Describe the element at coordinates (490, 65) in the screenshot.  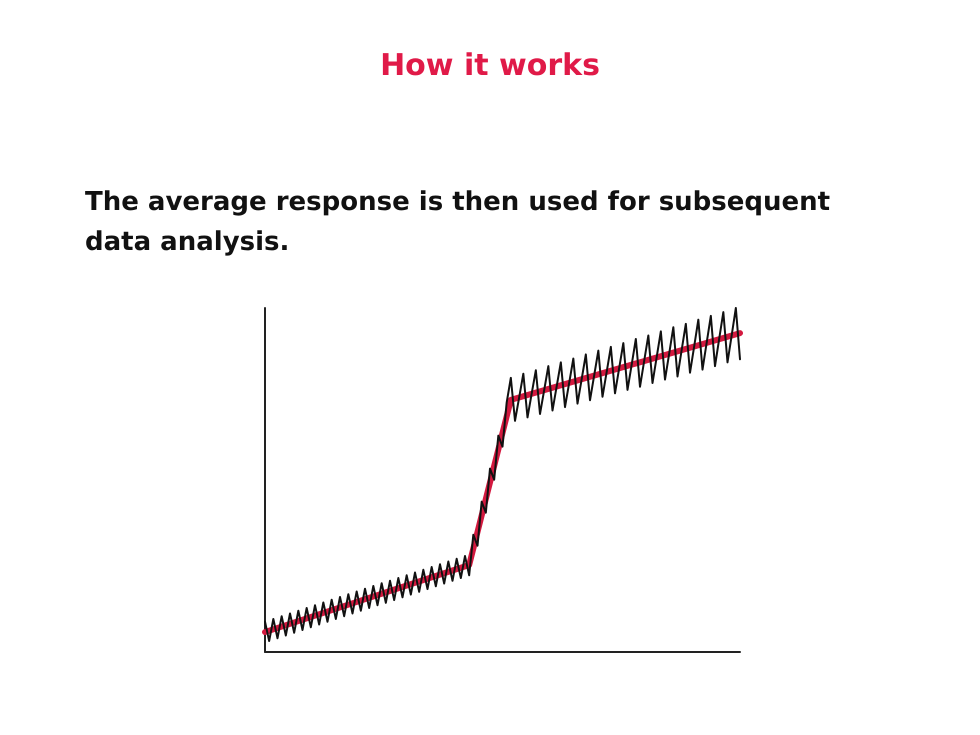
I see `chart-title: How it works` at that location.